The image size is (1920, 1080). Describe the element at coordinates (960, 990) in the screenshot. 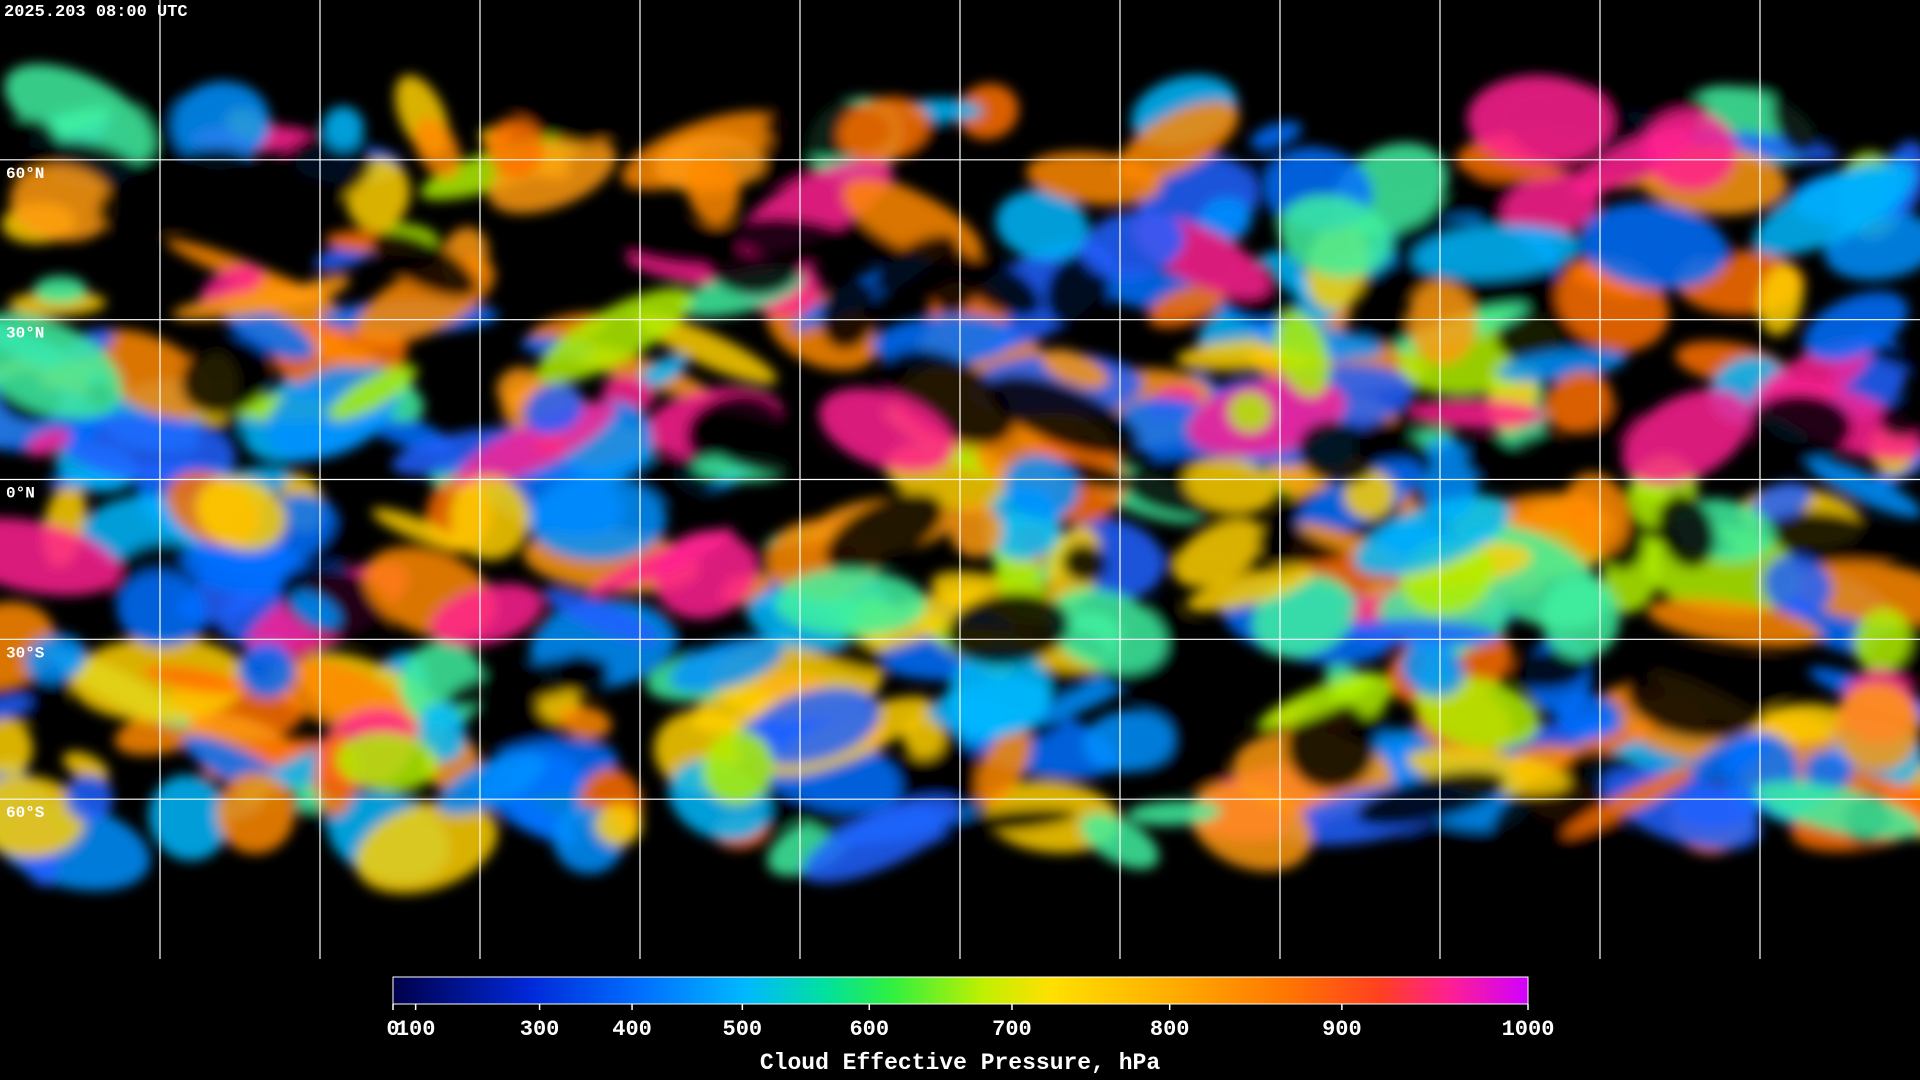

I see `colorbar` at that location.